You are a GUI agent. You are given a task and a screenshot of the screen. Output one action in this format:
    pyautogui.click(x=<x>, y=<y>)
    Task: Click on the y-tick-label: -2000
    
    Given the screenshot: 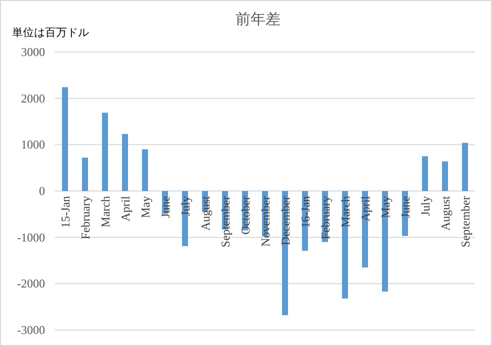 What is the action you would take?
    pyautogui.click(x=31, y=283)
    